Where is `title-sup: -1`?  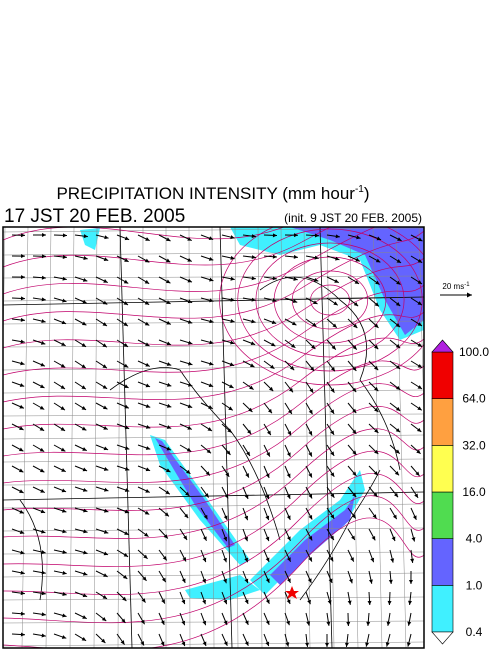
title-sup: -1 is located at coordinates (359, 189).